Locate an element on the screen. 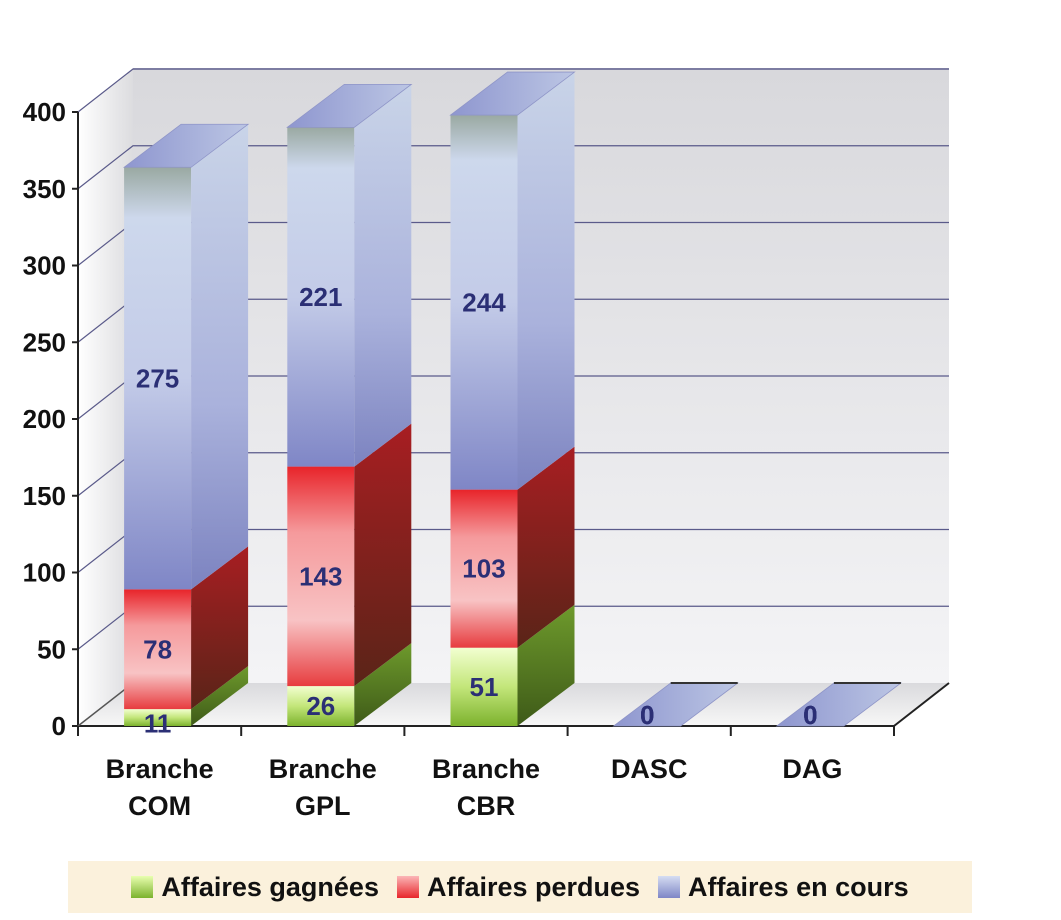 The image size is (1061, 920). y-tick-label: 150 is located at coordinates (44, 496).